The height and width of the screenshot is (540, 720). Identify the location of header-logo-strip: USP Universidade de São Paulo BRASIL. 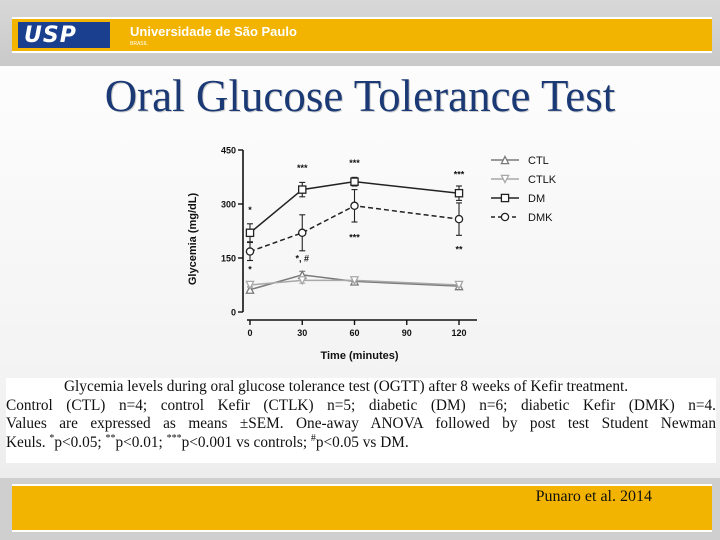
(362, 35).